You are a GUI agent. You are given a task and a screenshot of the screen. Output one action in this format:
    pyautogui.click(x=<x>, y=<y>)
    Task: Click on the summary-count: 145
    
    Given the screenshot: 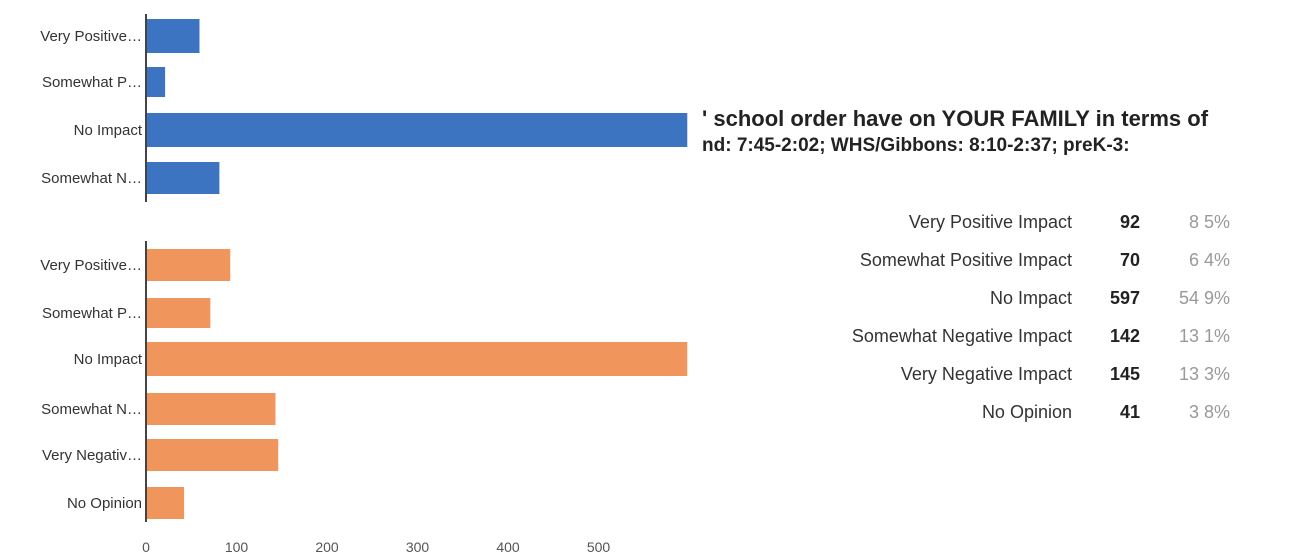 What is the action you would take?
    pyautogui.click(x=1124, y=373)
    